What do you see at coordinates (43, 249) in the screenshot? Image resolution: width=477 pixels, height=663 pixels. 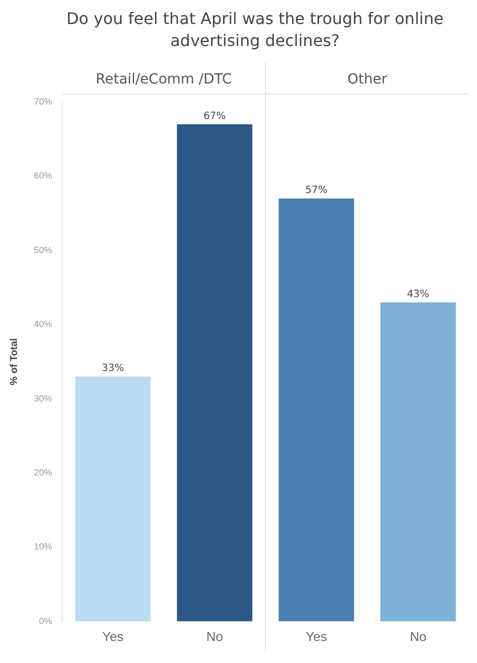 I see `y-tick-label: 50%` at bounding box center [43, 249].